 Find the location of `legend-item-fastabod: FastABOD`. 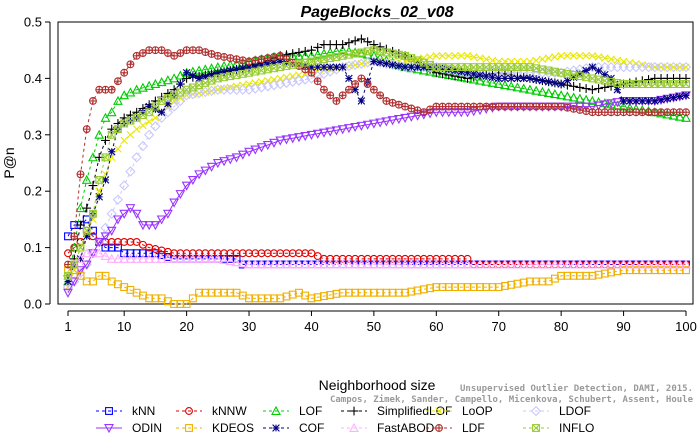

legend-item-fastabod: FastABOD is located at coordinates (388, 427).